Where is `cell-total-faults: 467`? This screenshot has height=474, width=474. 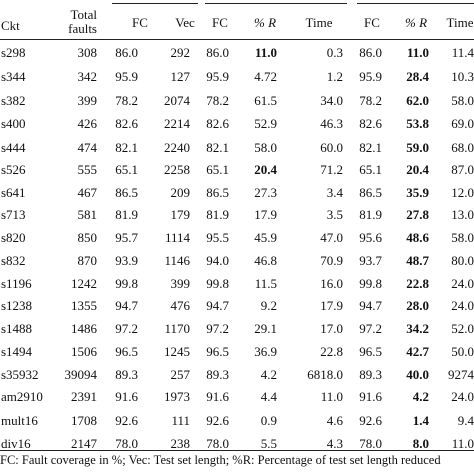
cell-total-faults: 467 is located at coordinates (87, 192).